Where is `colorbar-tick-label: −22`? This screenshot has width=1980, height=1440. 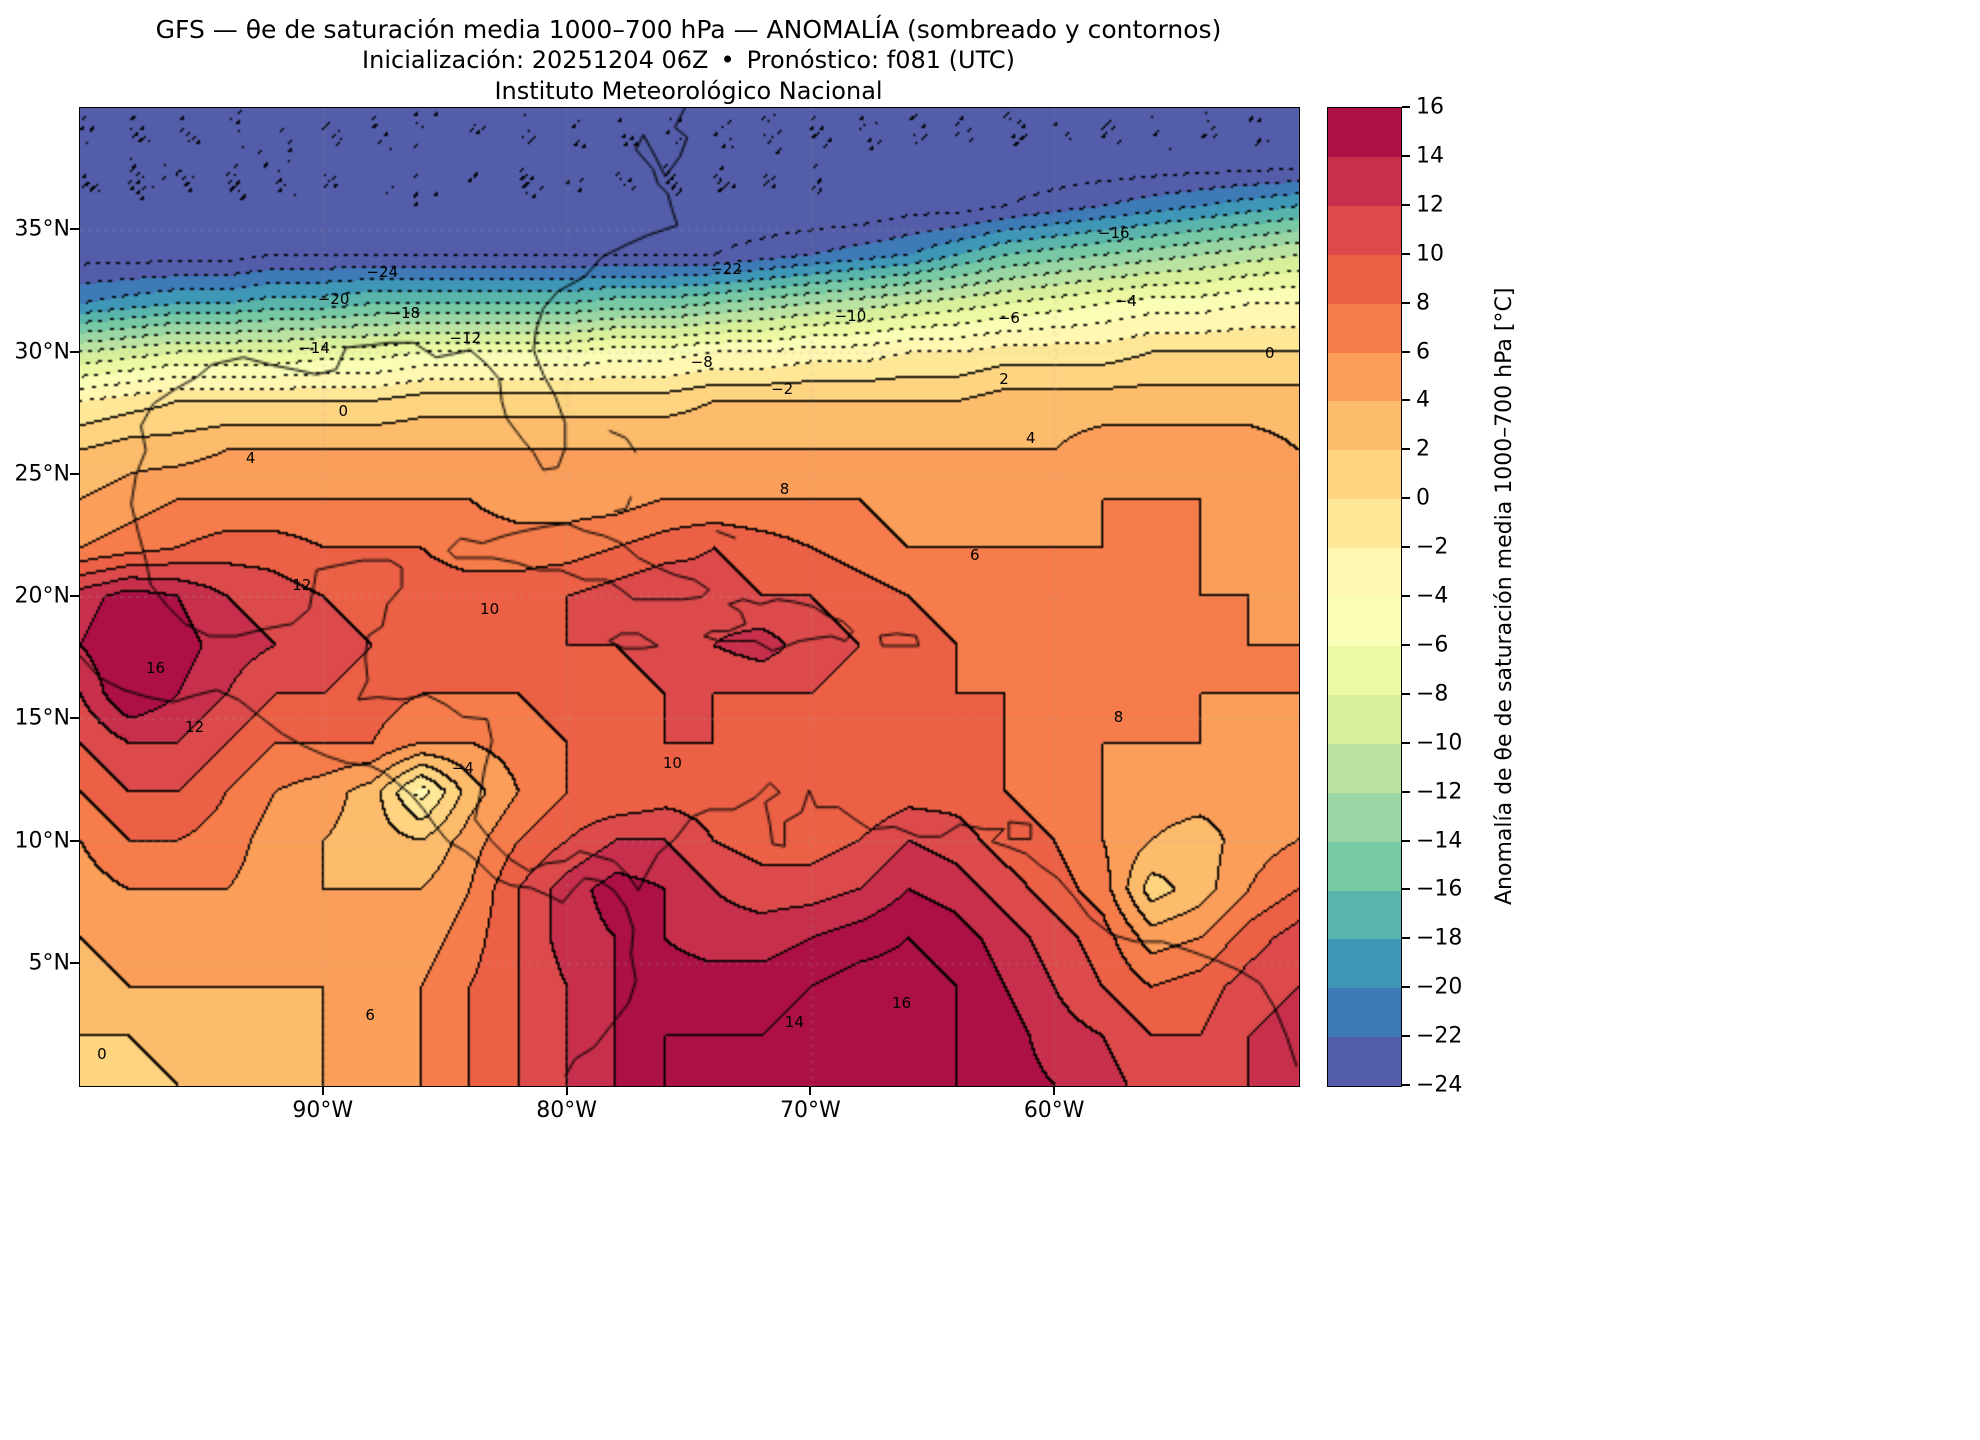 colorbar-tick-label: −22 is located at coordinates (1439, 1036).